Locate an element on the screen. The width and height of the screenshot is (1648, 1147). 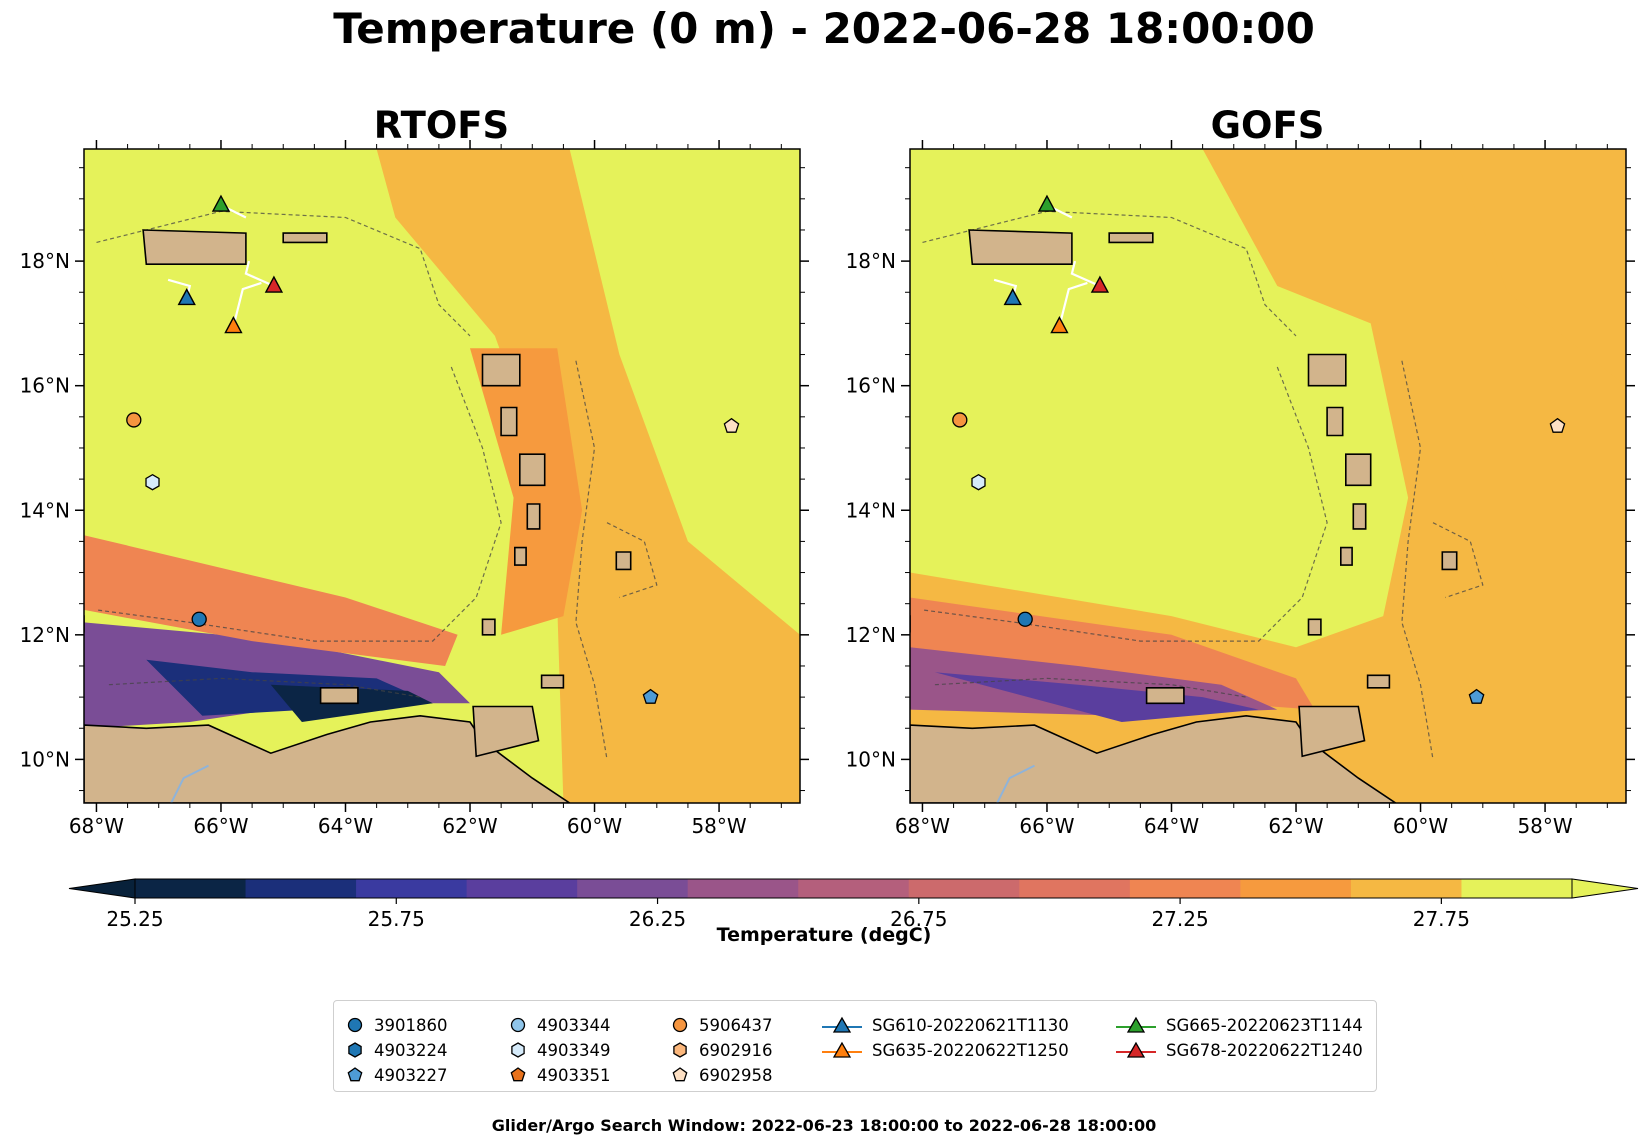
legend-item-4903351: 4903351 is located at coordinates (560, 1075).